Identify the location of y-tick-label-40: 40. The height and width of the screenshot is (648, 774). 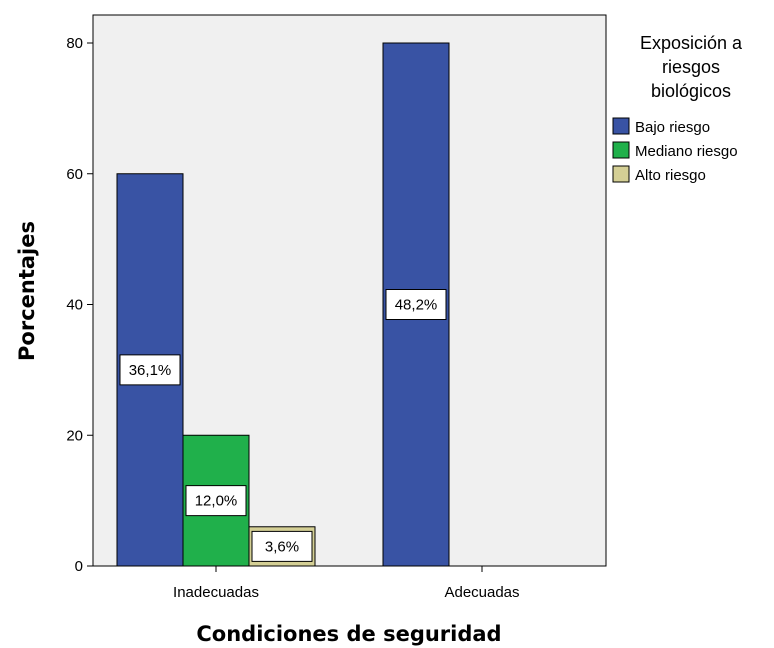
(74, 305).